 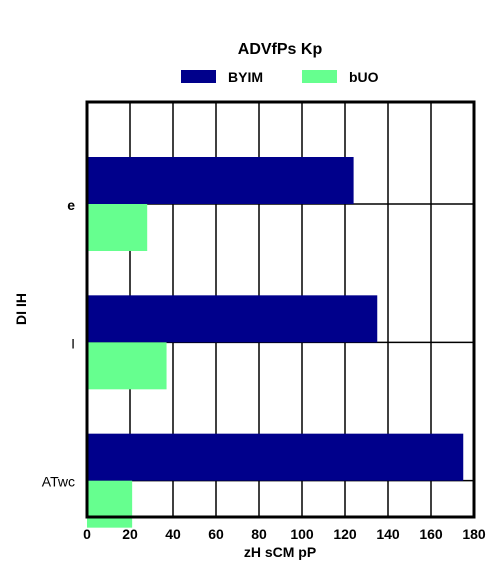 What do you see at coordinates (364, 77) in the screenshot?
I see `legend-label-buo: bUO` at bounding box center [364, 77].